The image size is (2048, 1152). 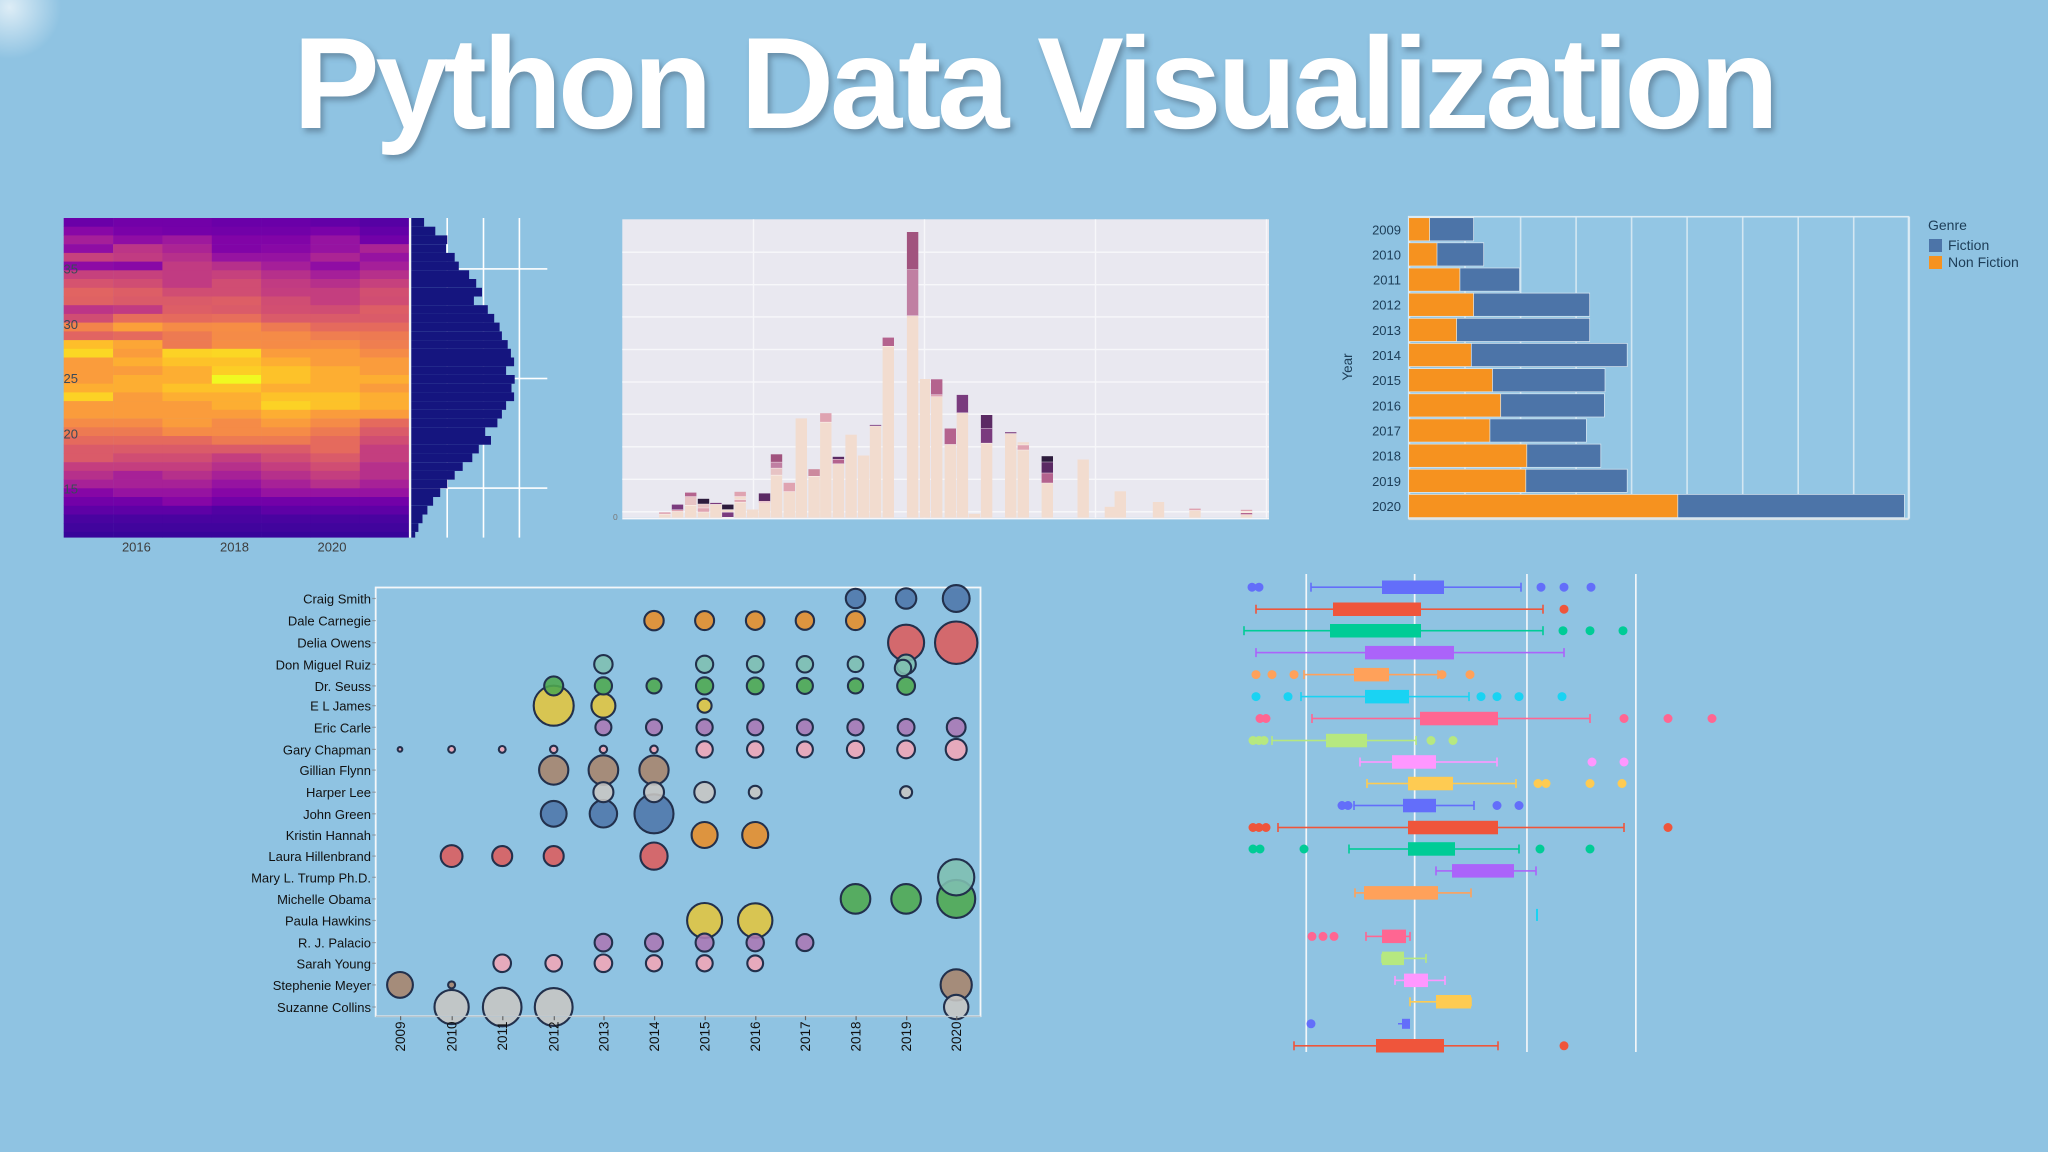 What do you see at coordinates (1968, 245) in the screenshot?
I see `svg-text: Fiction` at bounding box center [1968, 245].